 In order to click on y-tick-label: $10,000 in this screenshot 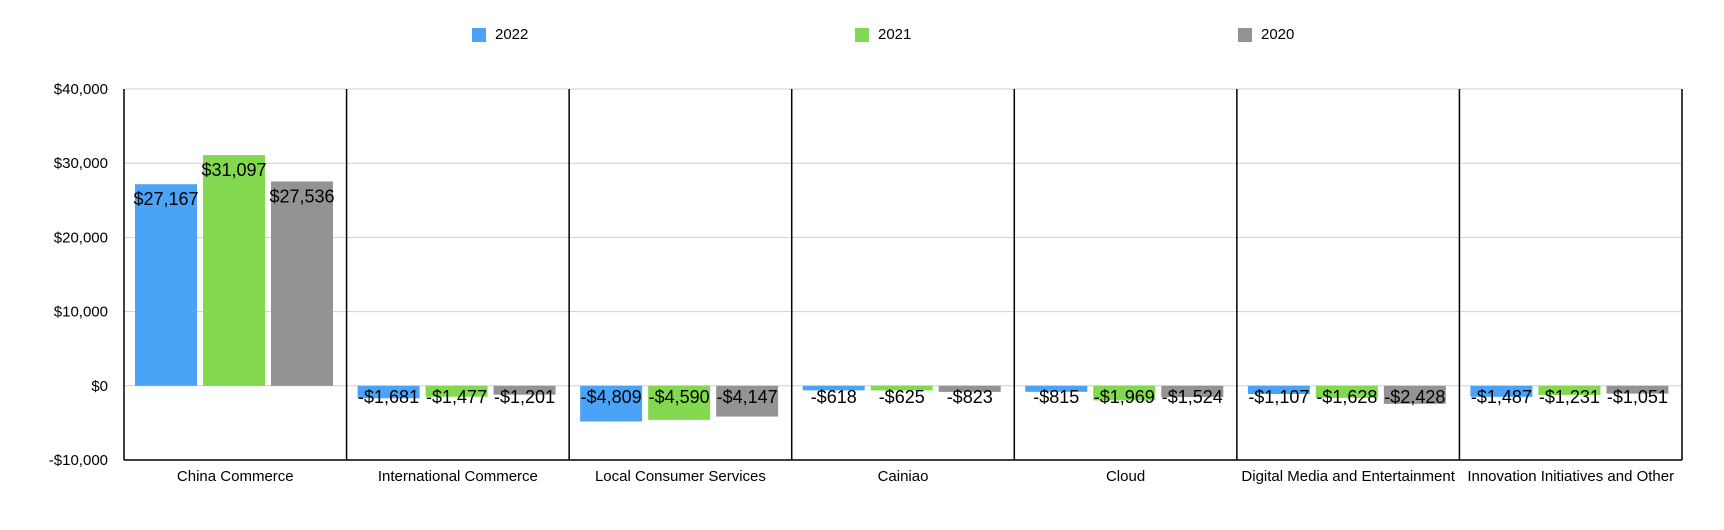, I will do `click(81, 312)`.